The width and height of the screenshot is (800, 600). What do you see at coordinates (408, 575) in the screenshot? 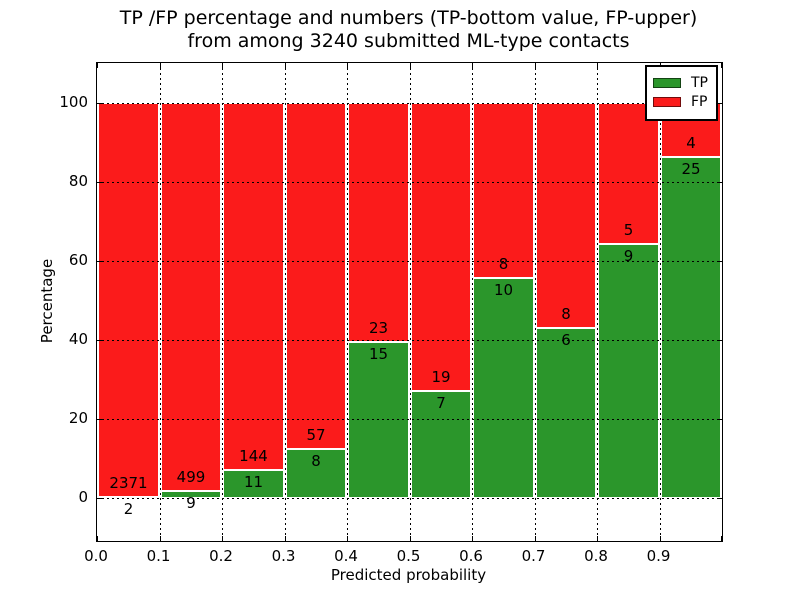
I see `x-axis-label: Predicted probability` at bounding box center [408, 575].